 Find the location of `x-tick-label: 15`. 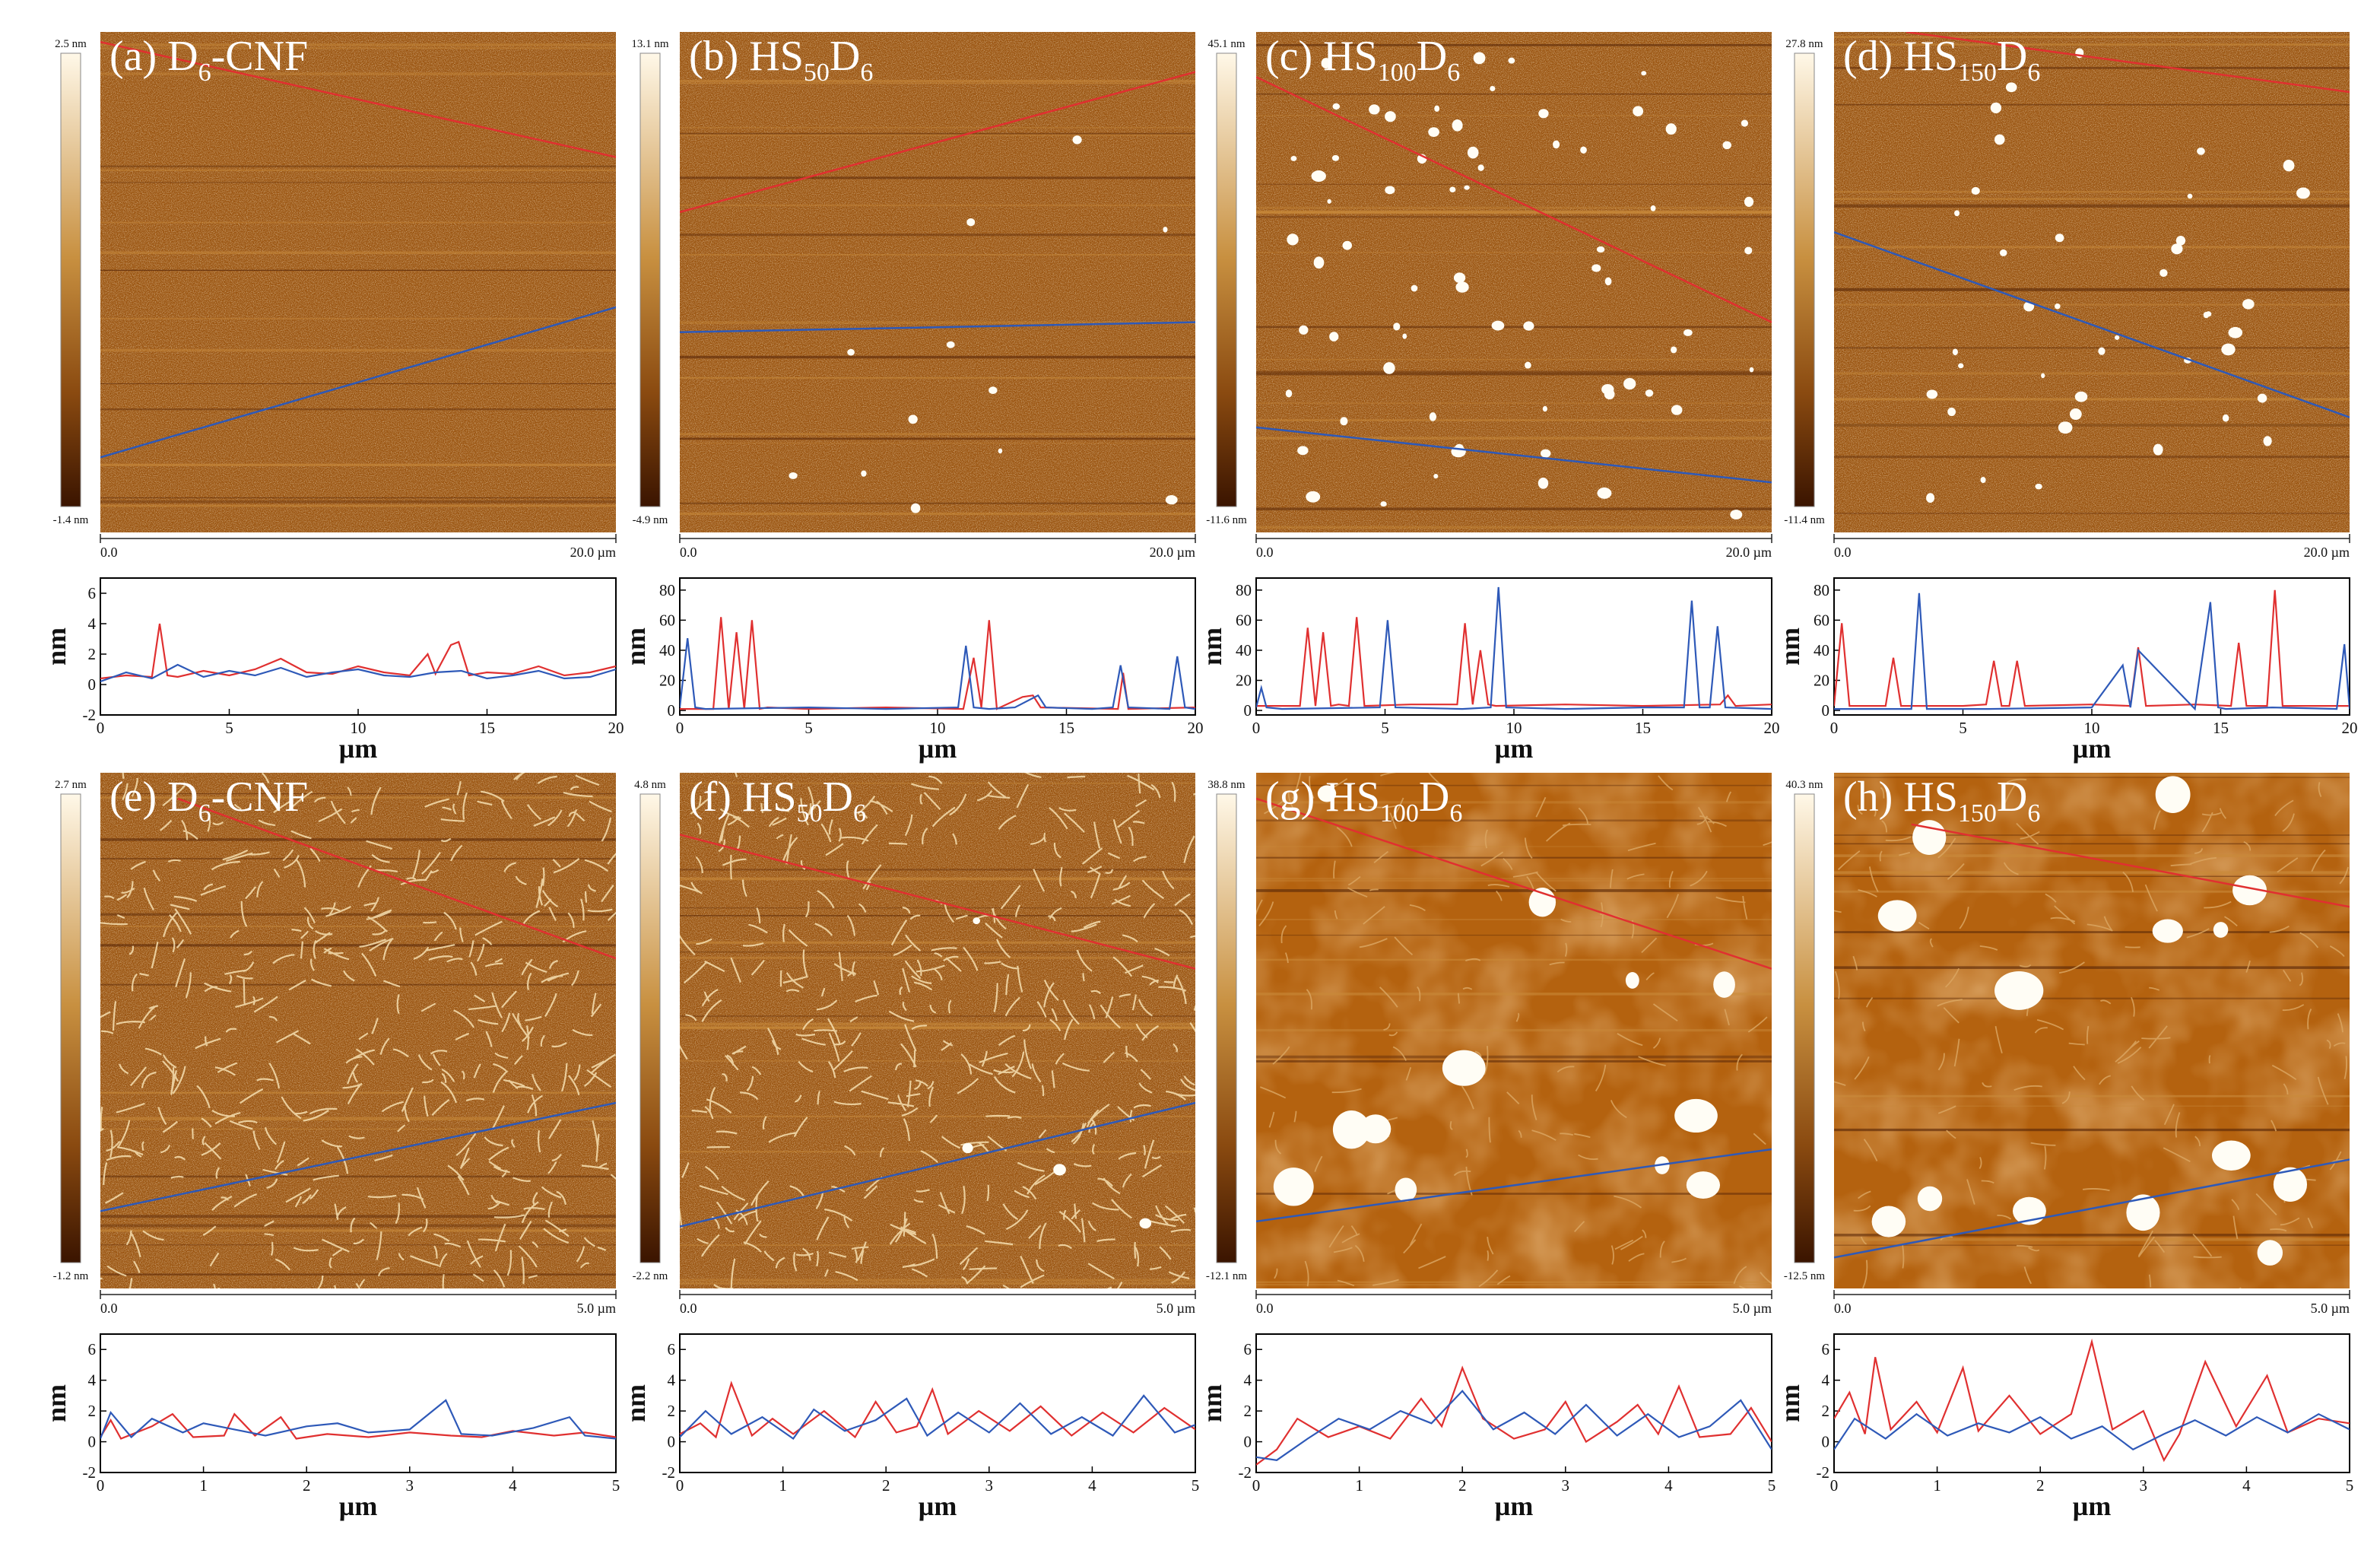

x-tick-label: 15 is located at coordinates (487, 728).